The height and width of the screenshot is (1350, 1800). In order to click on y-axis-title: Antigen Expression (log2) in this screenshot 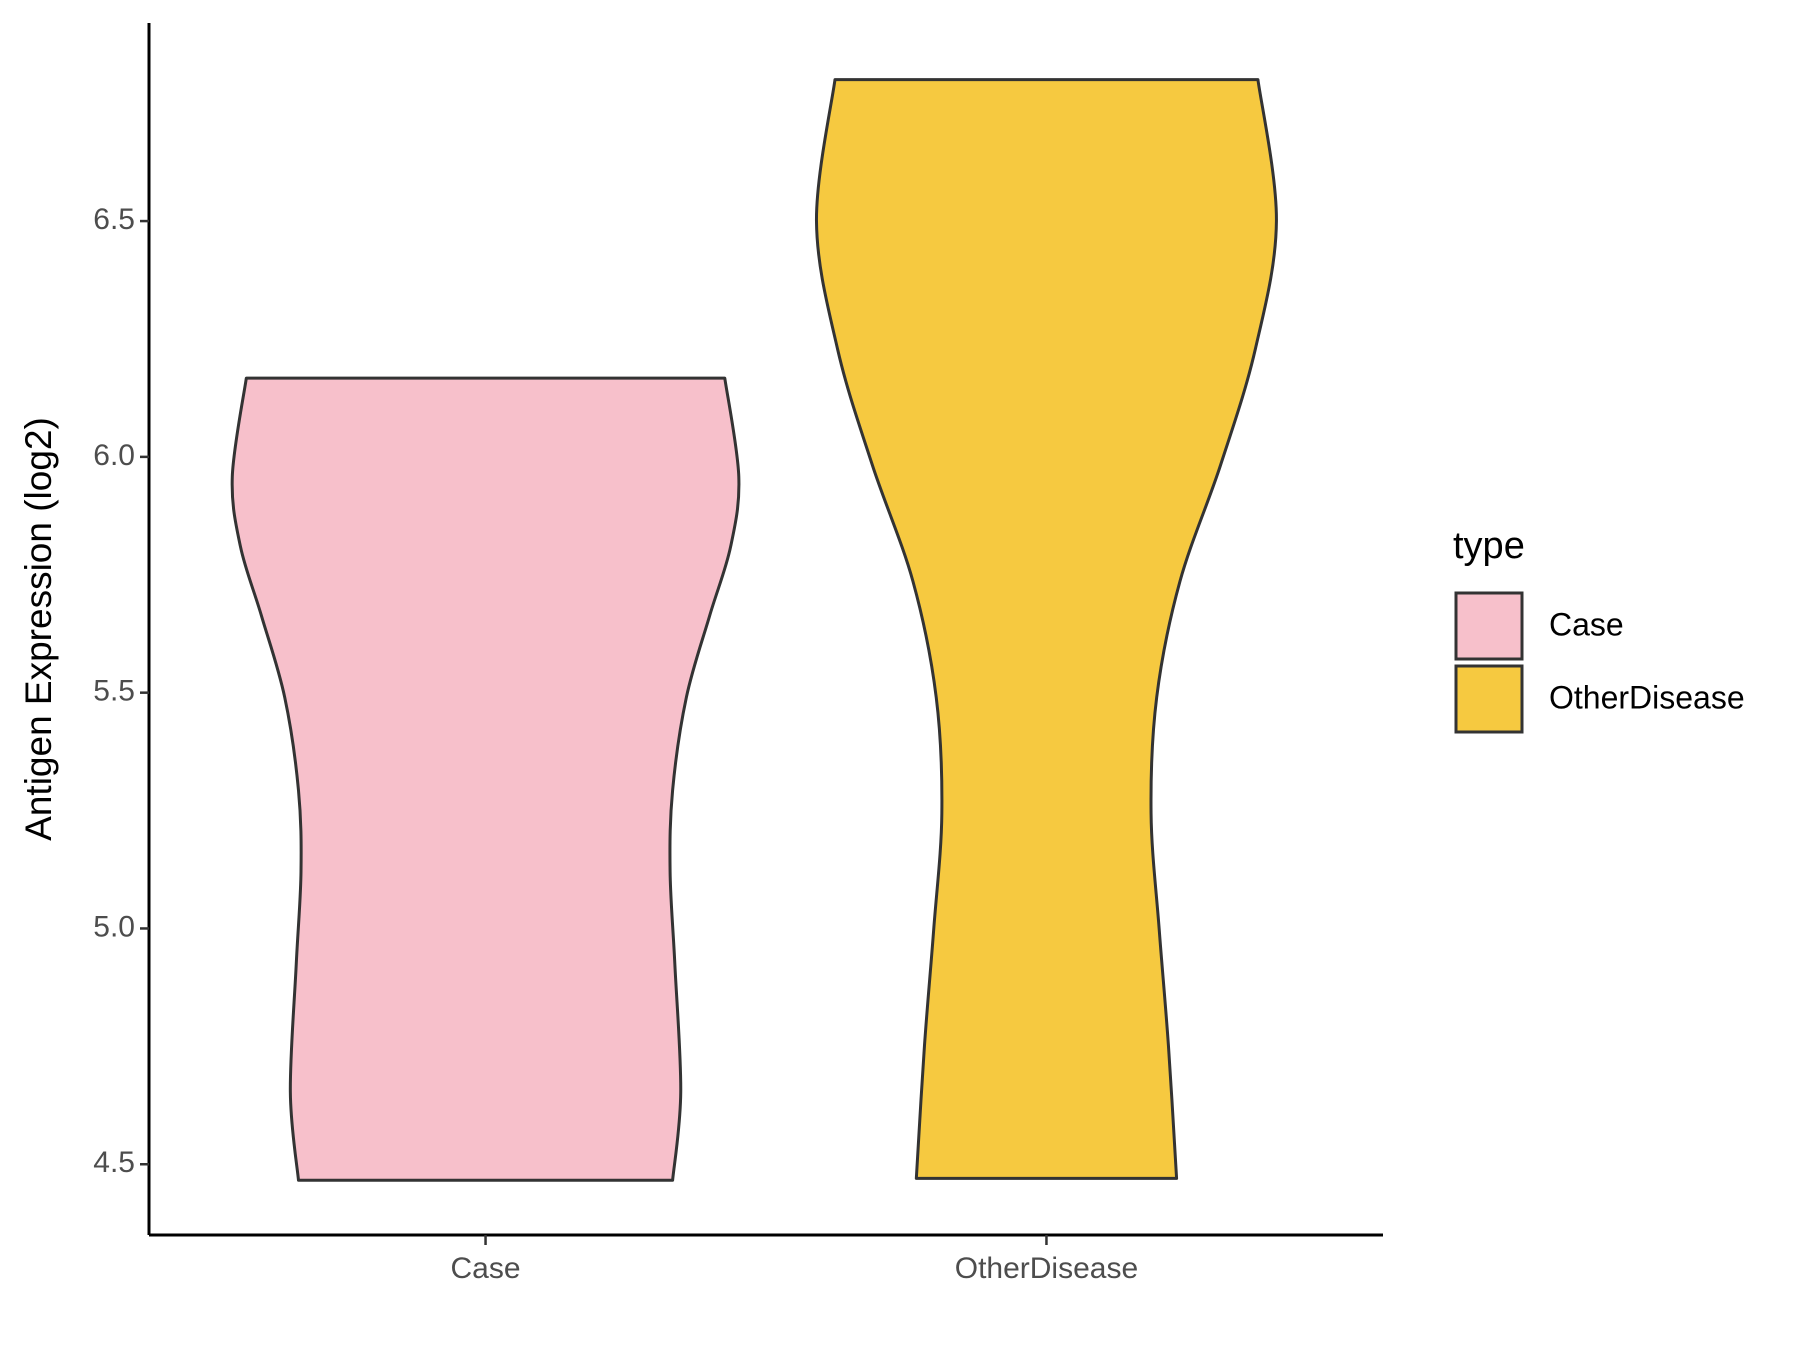, I will do `click(38, 629)`.